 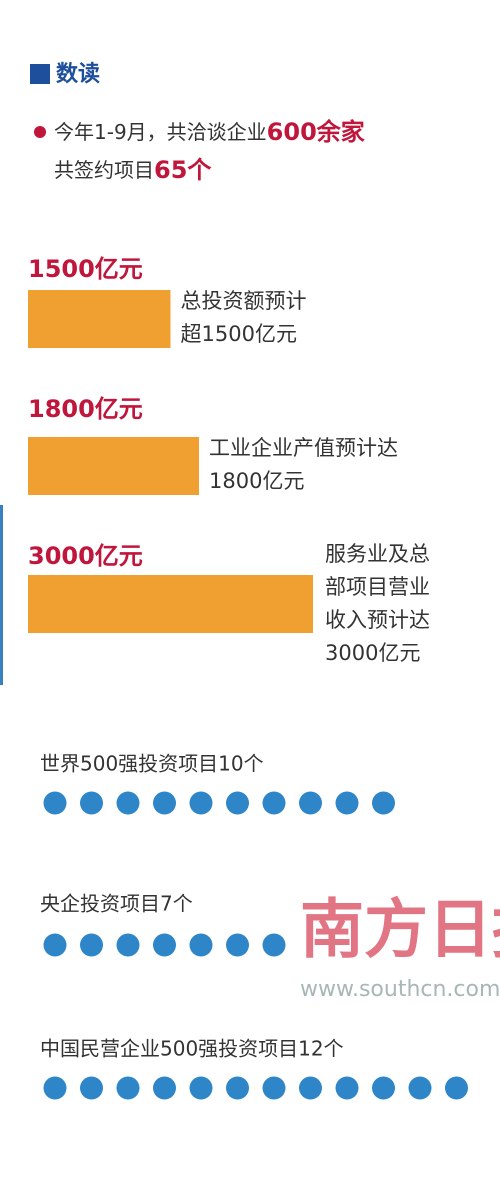 What do you see at coordinates (85, 409) in the screenshot?
I see `bar-label: 1800亿元` at bounding box center [85, 409].